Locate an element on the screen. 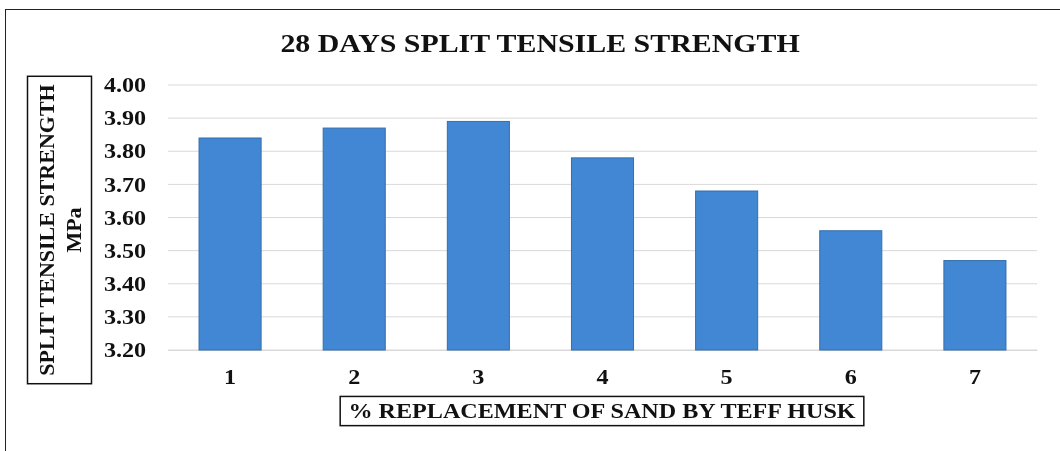 This screenshot has width=1060, height=451. x-tick-label: 6 is located at coordinates (850, 377).